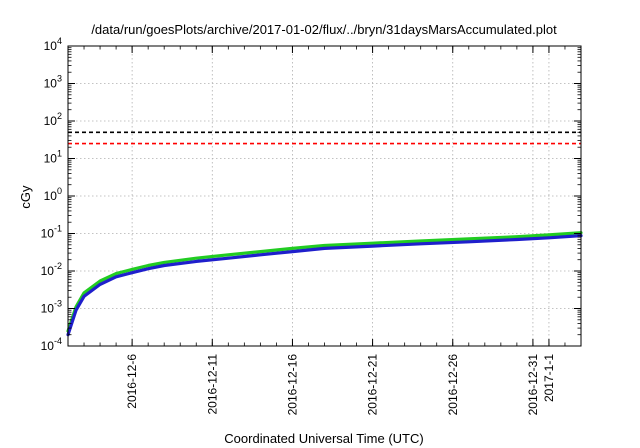 This screenshot has width=640, height=448. Describe the element at coordinates (53, 119) in the screenshot. I see `y-tick-label: 10²` at that location.